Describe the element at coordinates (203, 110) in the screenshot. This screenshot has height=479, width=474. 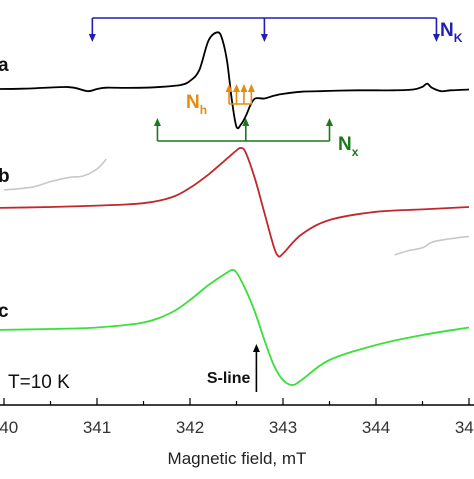
I see `nh-label-subscript: h` at that location.